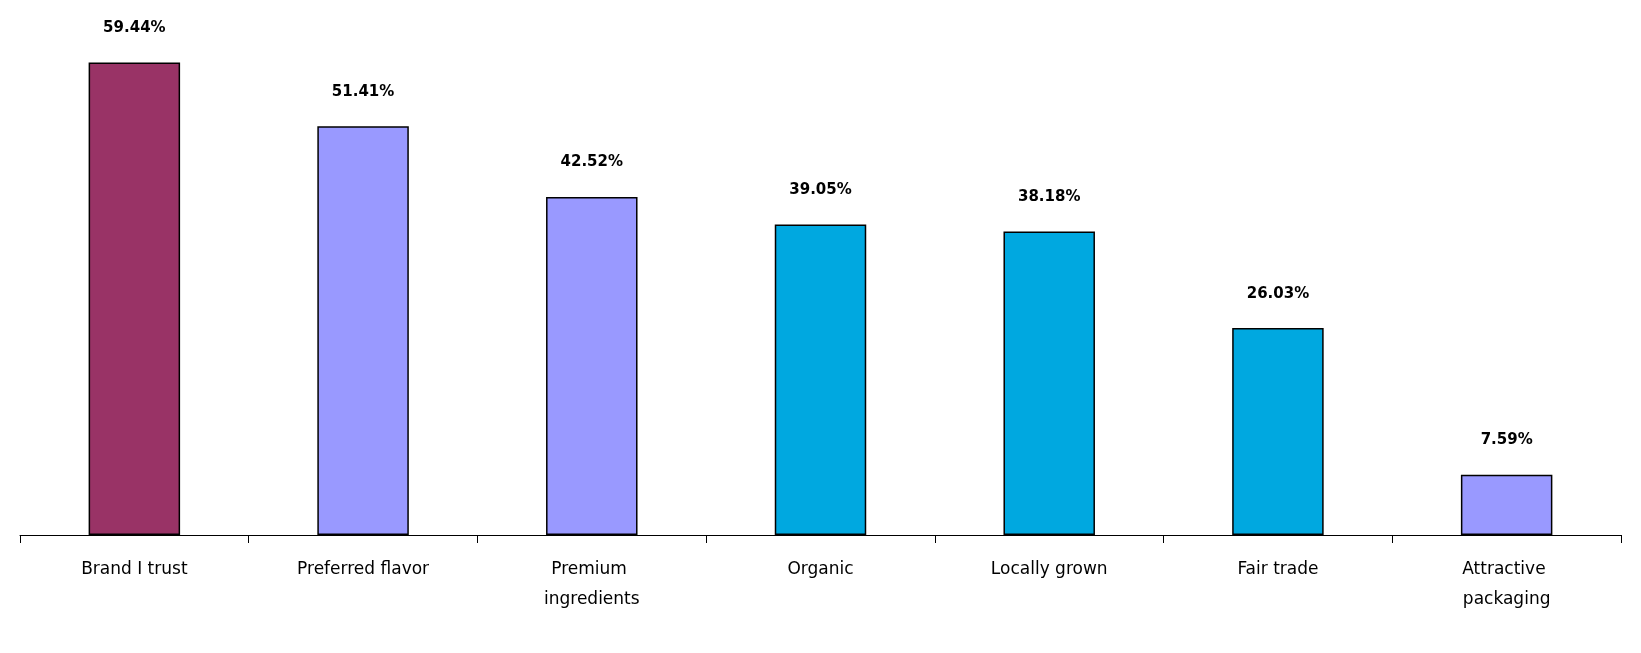  What do you see at coordinates (592, 161) in the screenshot?
I see `data-label: 42.52%` at bounding box center [592, 161].